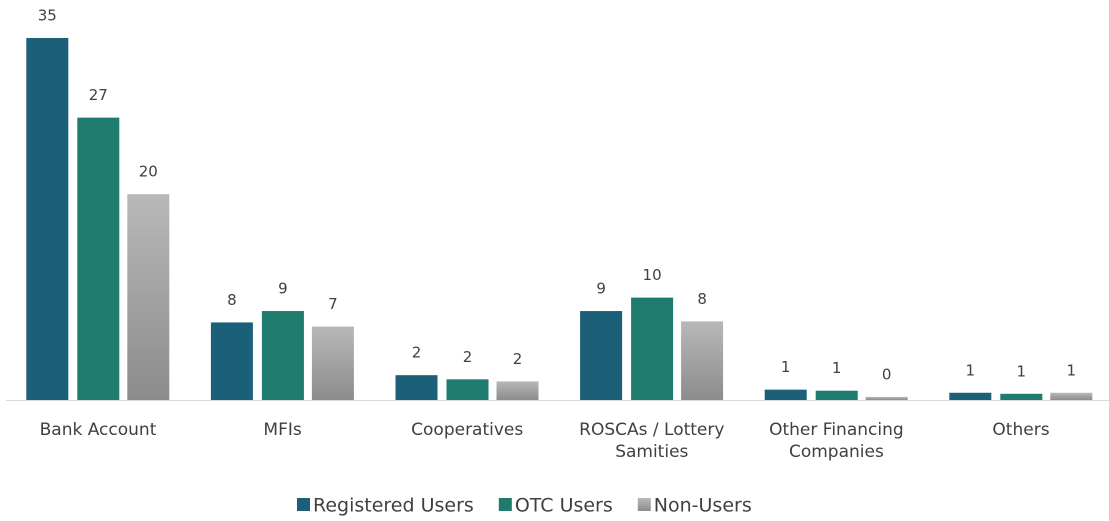 This screenshot has height=521, width=1109. What do you see at coordinates (887, 374) in the screenshot?
I see `data-label: 0` at bounding box center [887, 374].